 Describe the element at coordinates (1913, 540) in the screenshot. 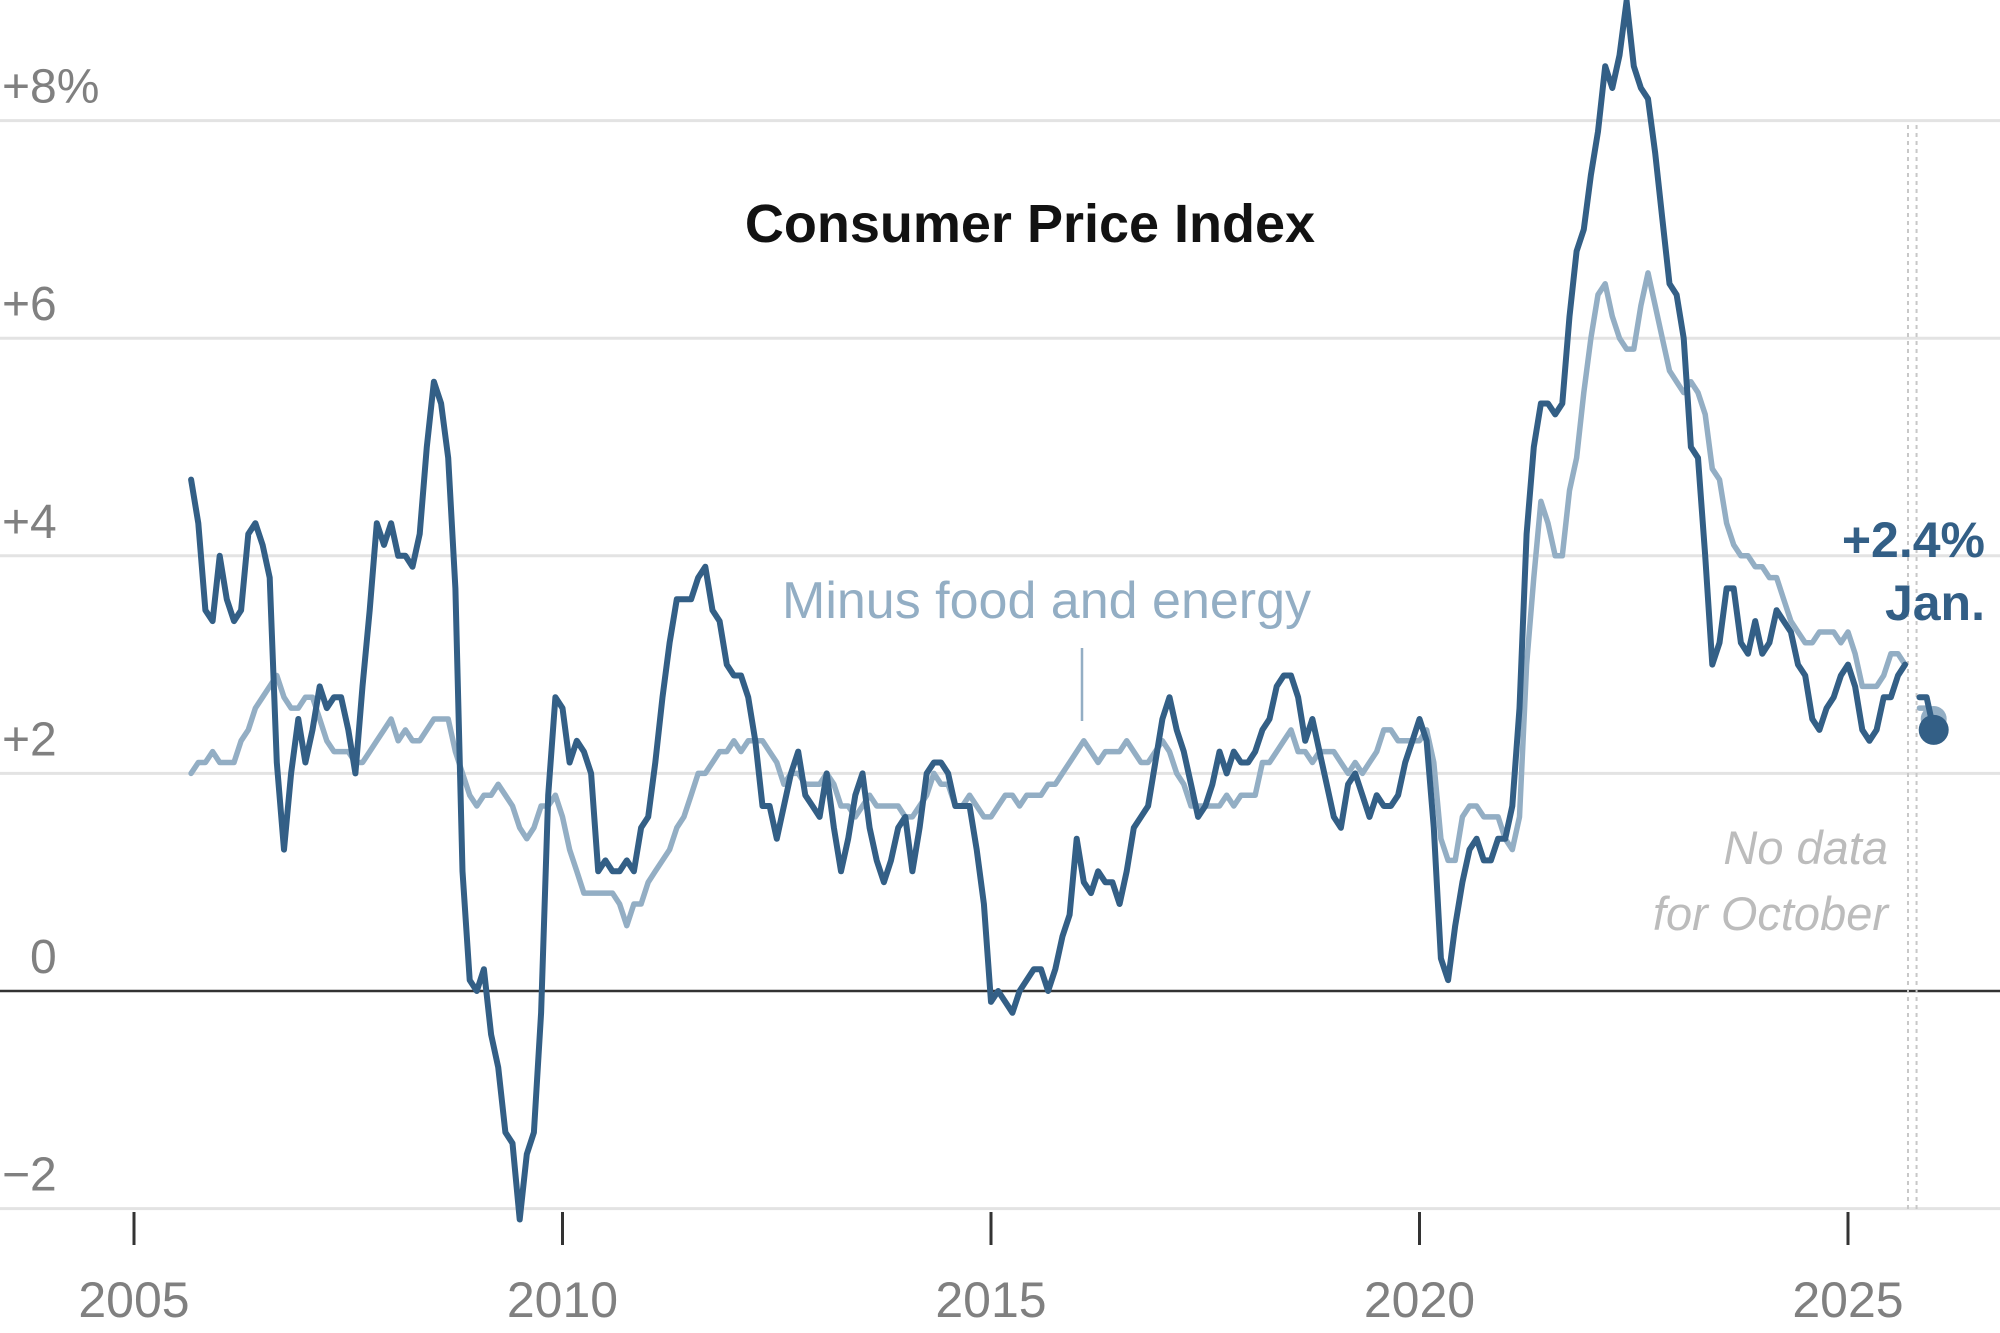

I see `latest-value-label: +2.4%` at that location.